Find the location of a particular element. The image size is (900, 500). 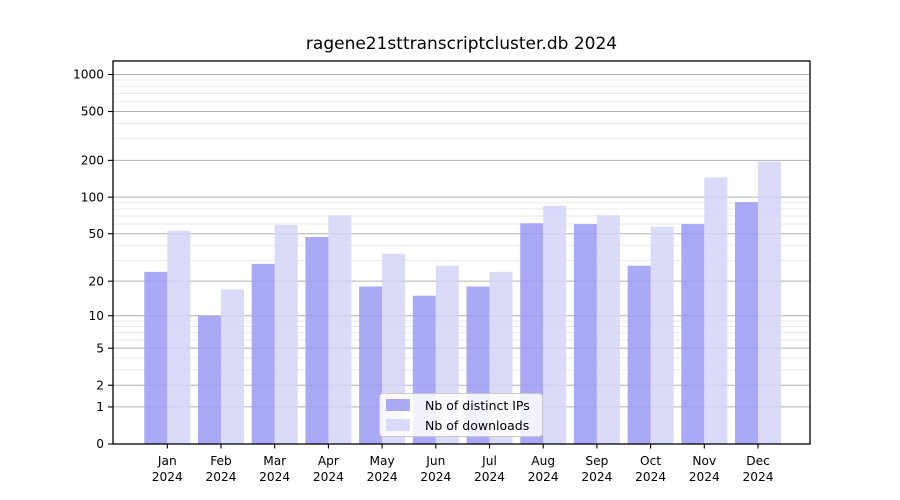

legend-swatch-downloads is located at coordinates (398, 425).